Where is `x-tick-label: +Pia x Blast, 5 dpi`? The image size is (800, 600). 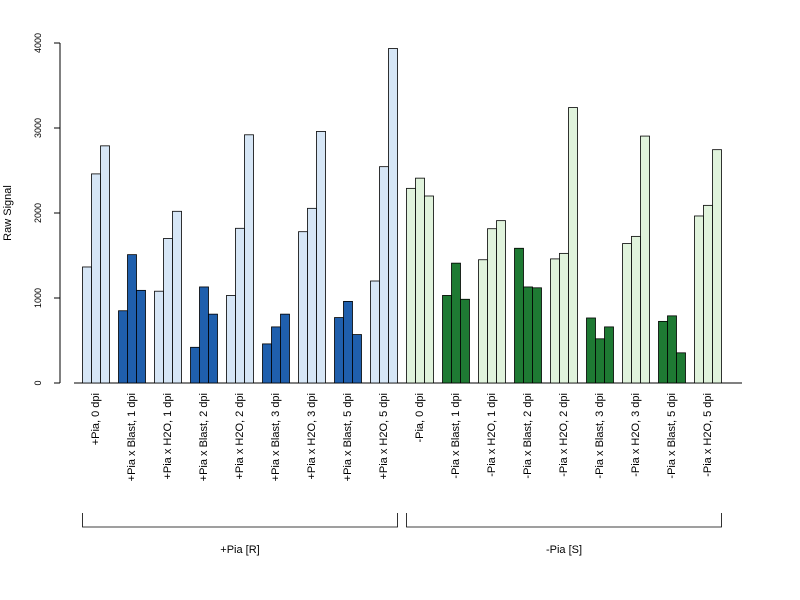
x-tick-label: +Pia x Blast, 5 dpi is located at coordinates (348, 437).